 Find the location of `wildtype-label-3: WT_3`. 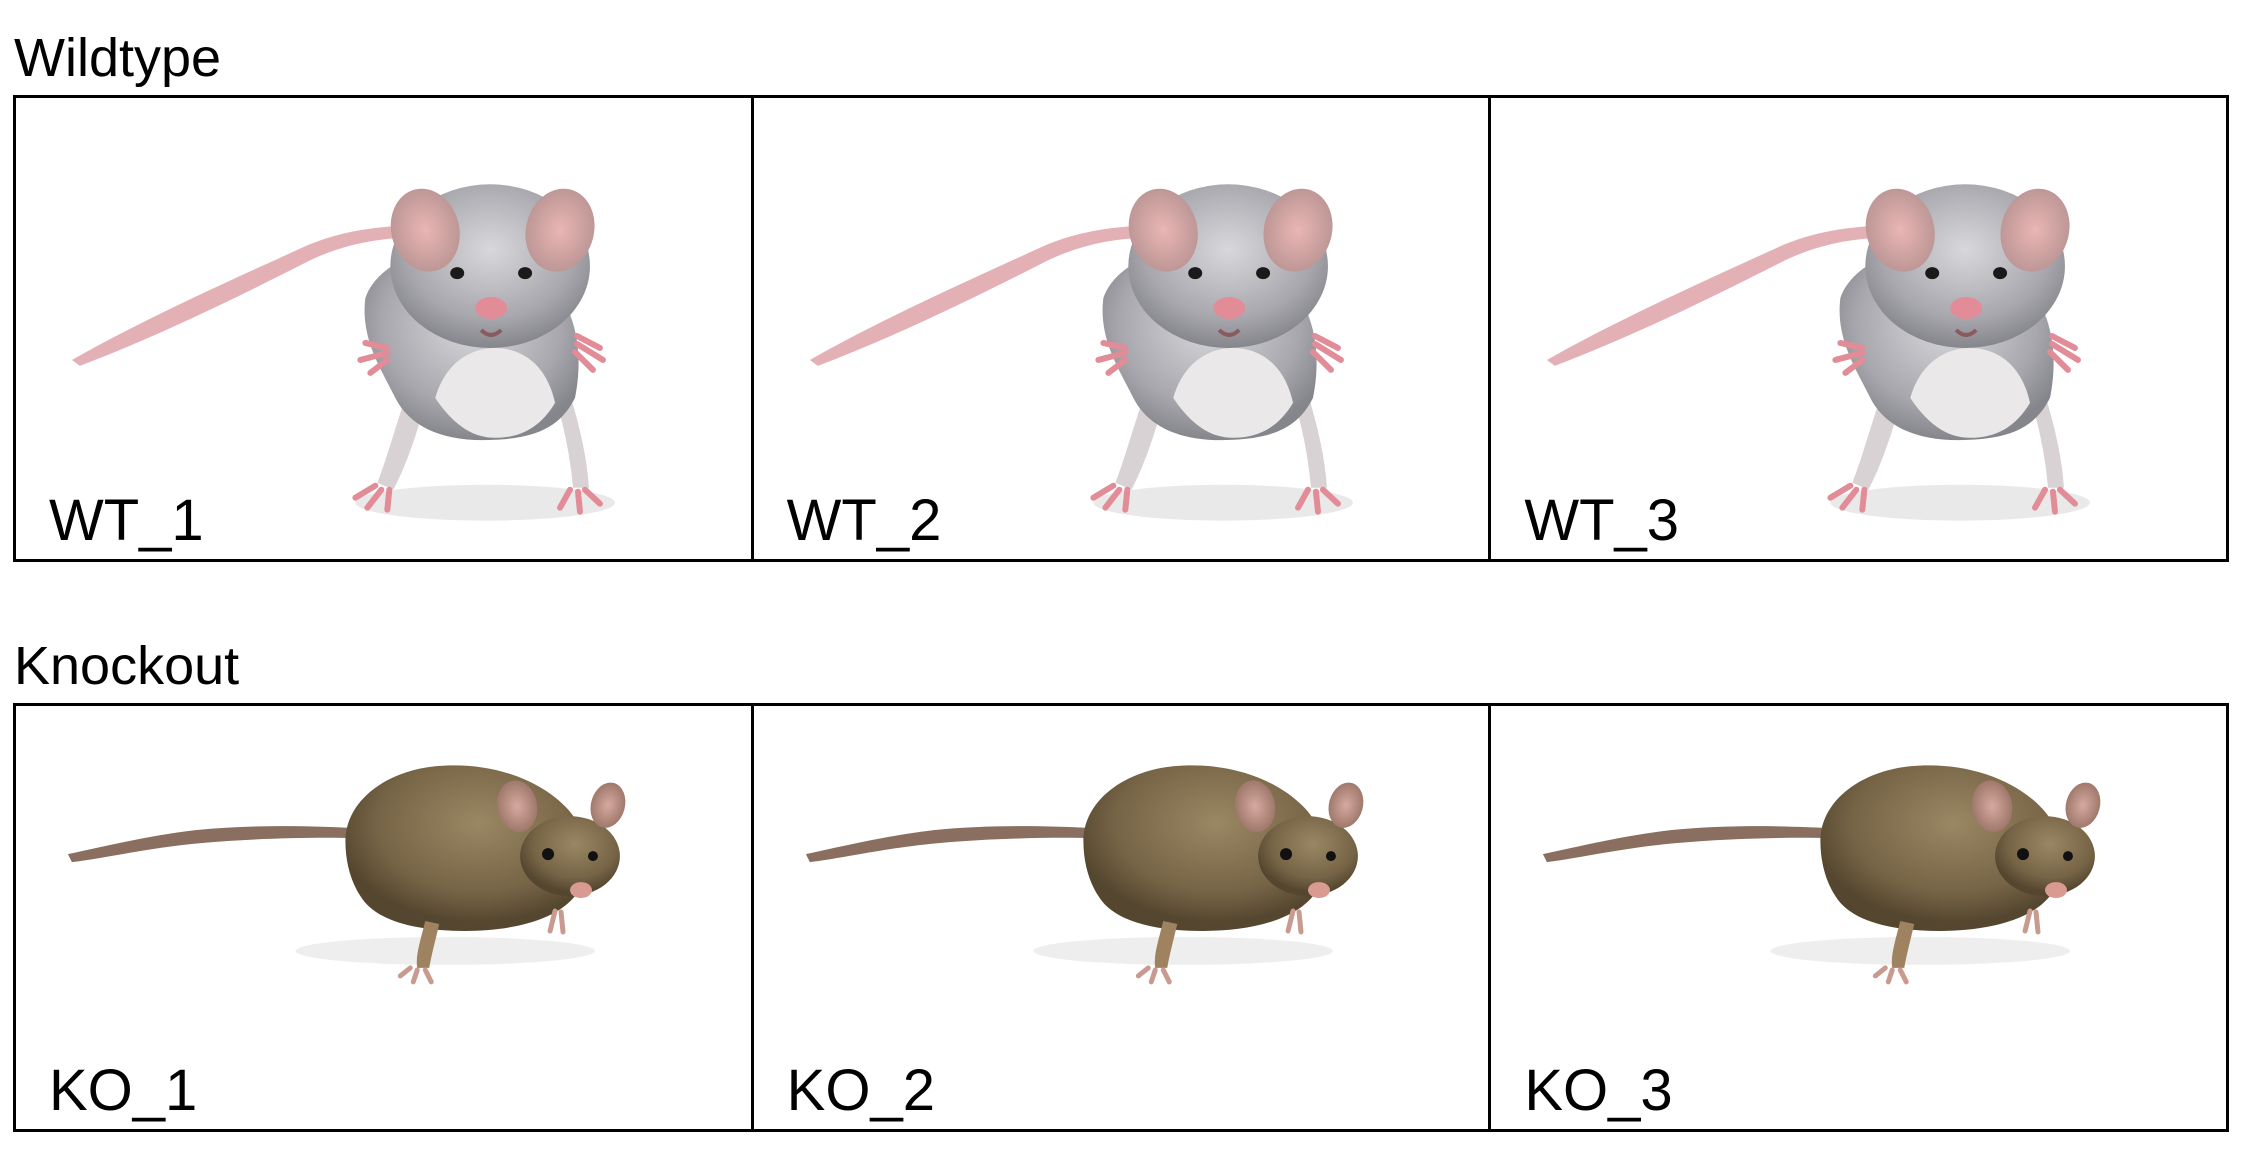

wildtype-label-3: WT_3 is located at coordinates (1602, 520).